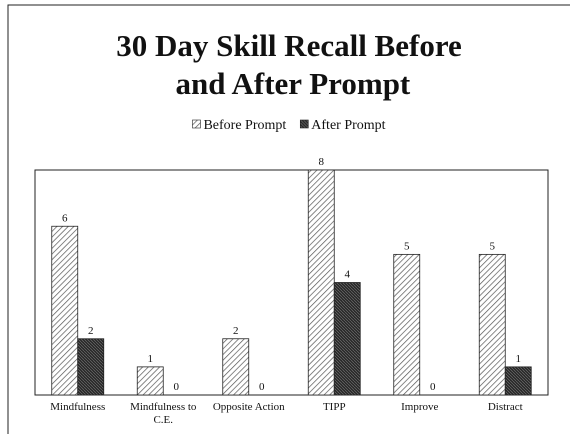  Describe the element at coordinates (348, 125) in the screenshot. I see `legend-label: After Prompt` at that location.